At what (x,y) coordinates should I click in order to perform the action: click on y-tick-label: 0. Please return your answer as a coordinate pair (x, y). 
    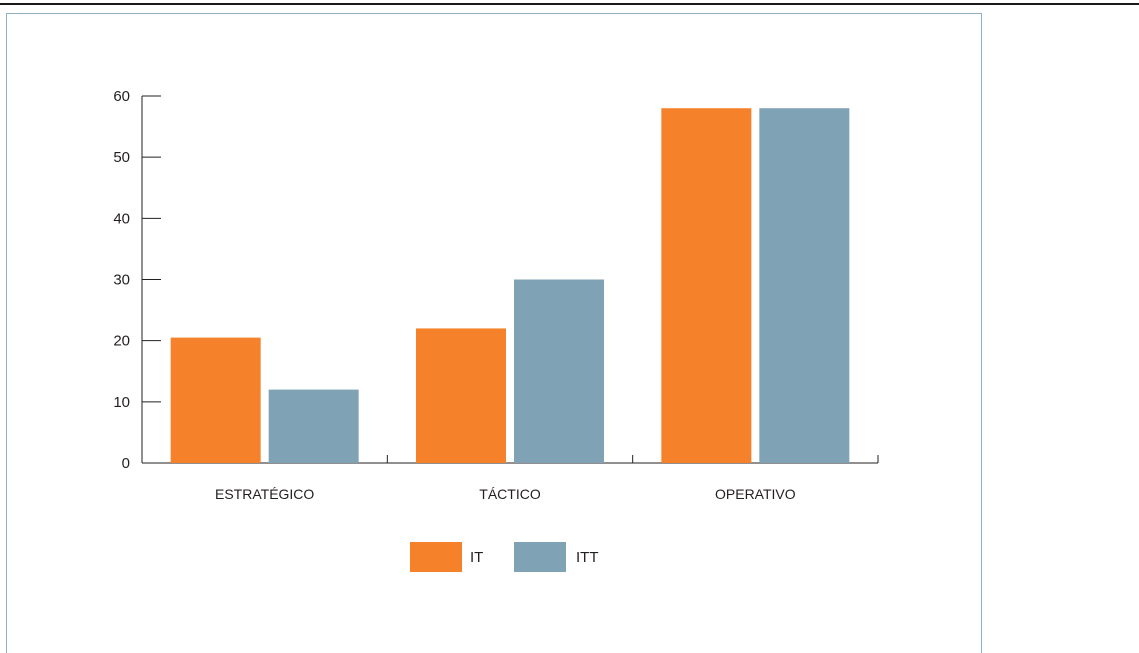
    Looking at the image, I should click on (126, 463).